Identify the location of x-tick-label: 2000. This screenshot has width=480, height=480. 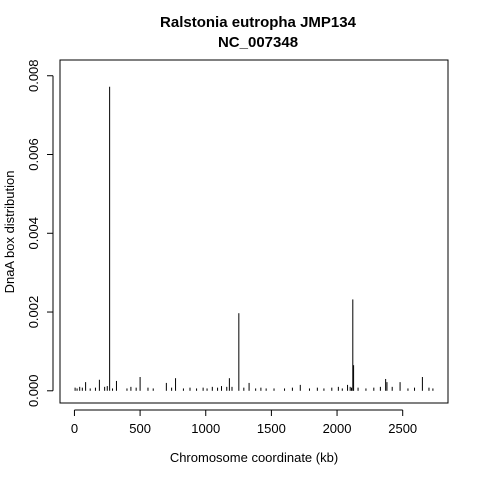
(337, 428).